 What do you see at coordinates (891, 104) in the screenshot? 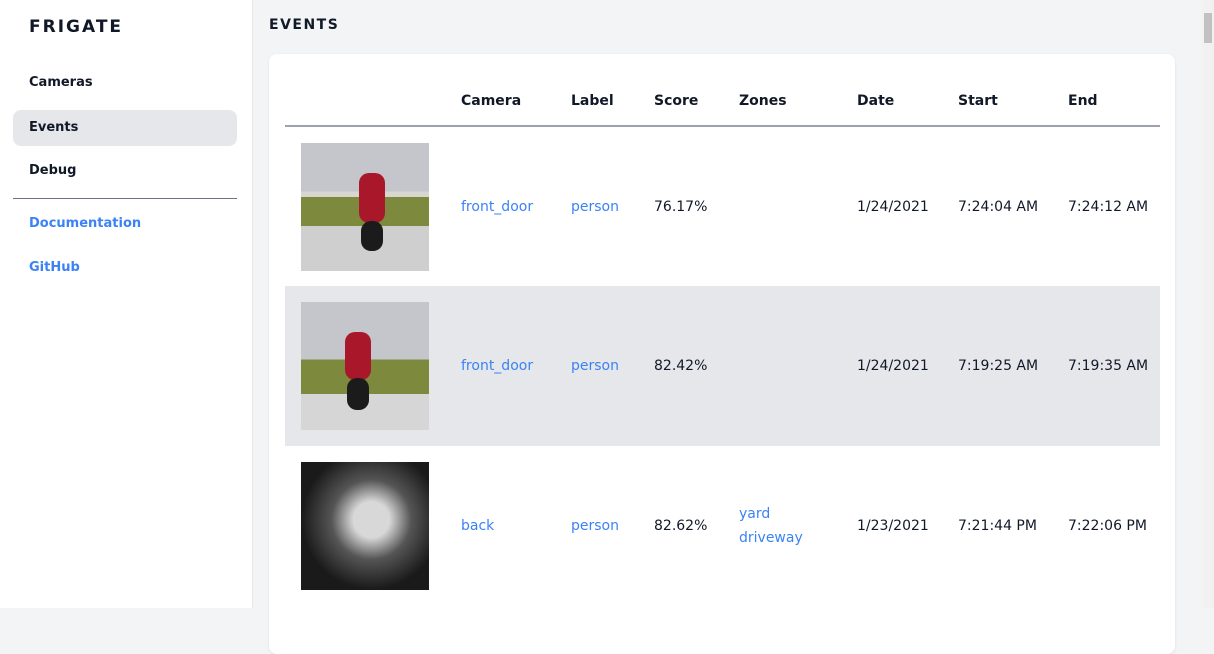
I see `header-date: Date` at bounding box center [891, 104].